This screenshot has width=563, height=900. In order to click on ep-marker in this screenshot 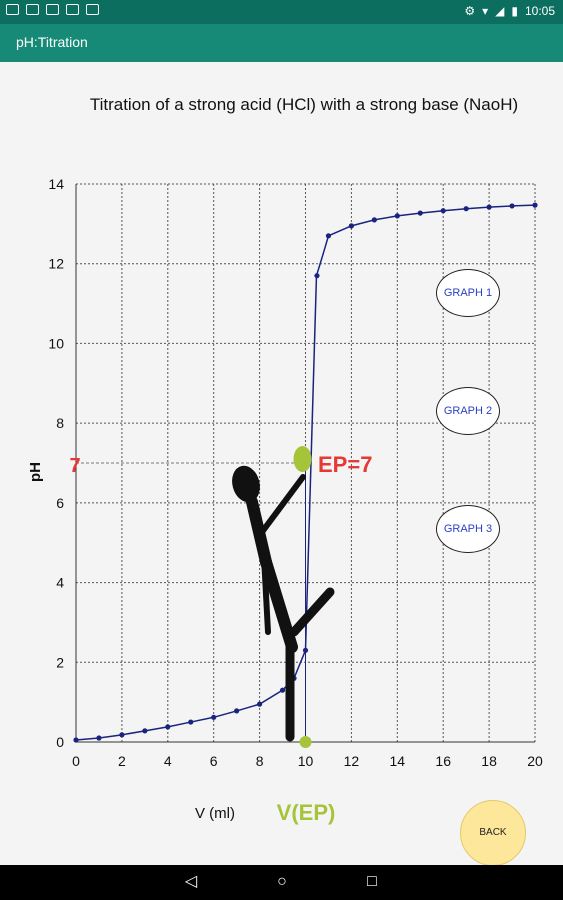, I will do `click(302, 459)`.